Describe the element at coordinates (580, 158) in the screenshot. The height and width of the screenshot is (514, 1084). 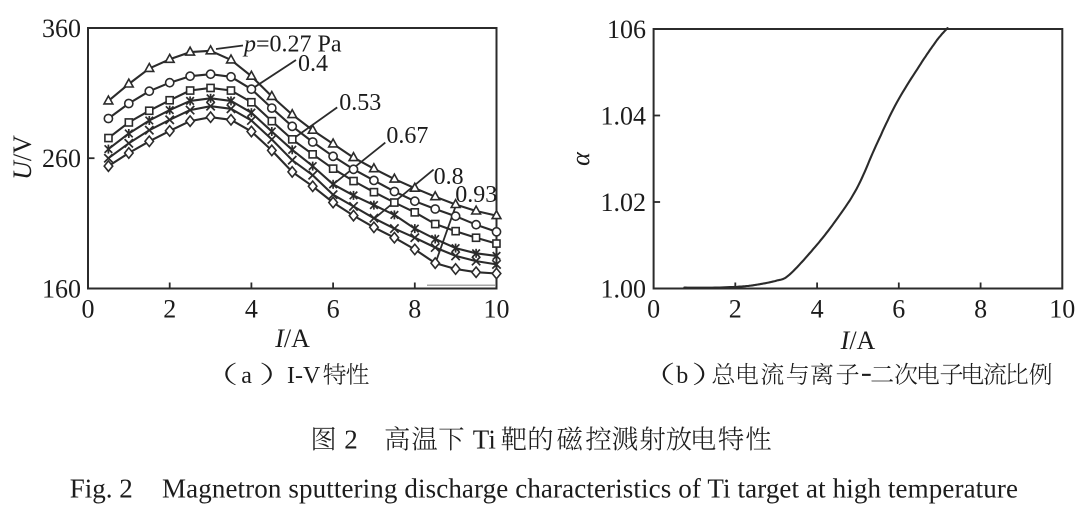
I see `svg-text: α` at that location.